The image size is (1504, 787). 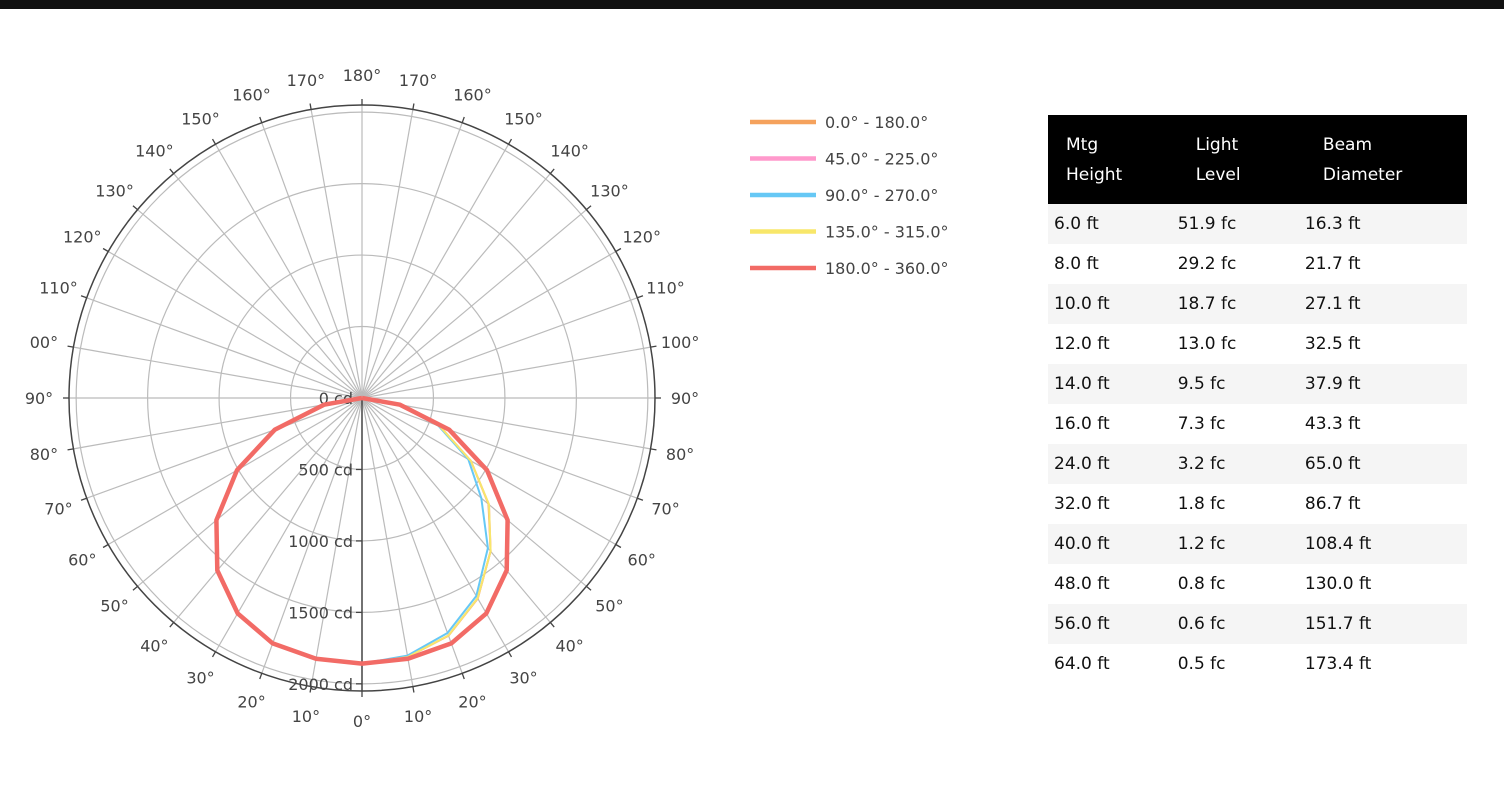 I want to click on table-cell: 10.0 ft, so click(x=1113, y=304).